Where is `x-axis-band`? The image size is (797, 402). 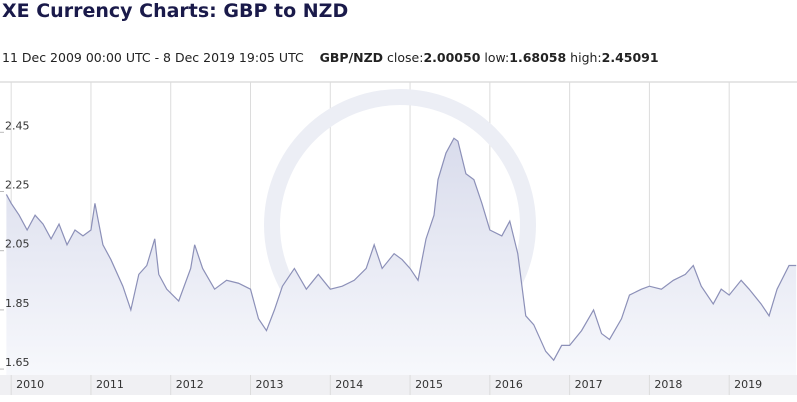
x-axis-band is located at coordinates (398, 385).